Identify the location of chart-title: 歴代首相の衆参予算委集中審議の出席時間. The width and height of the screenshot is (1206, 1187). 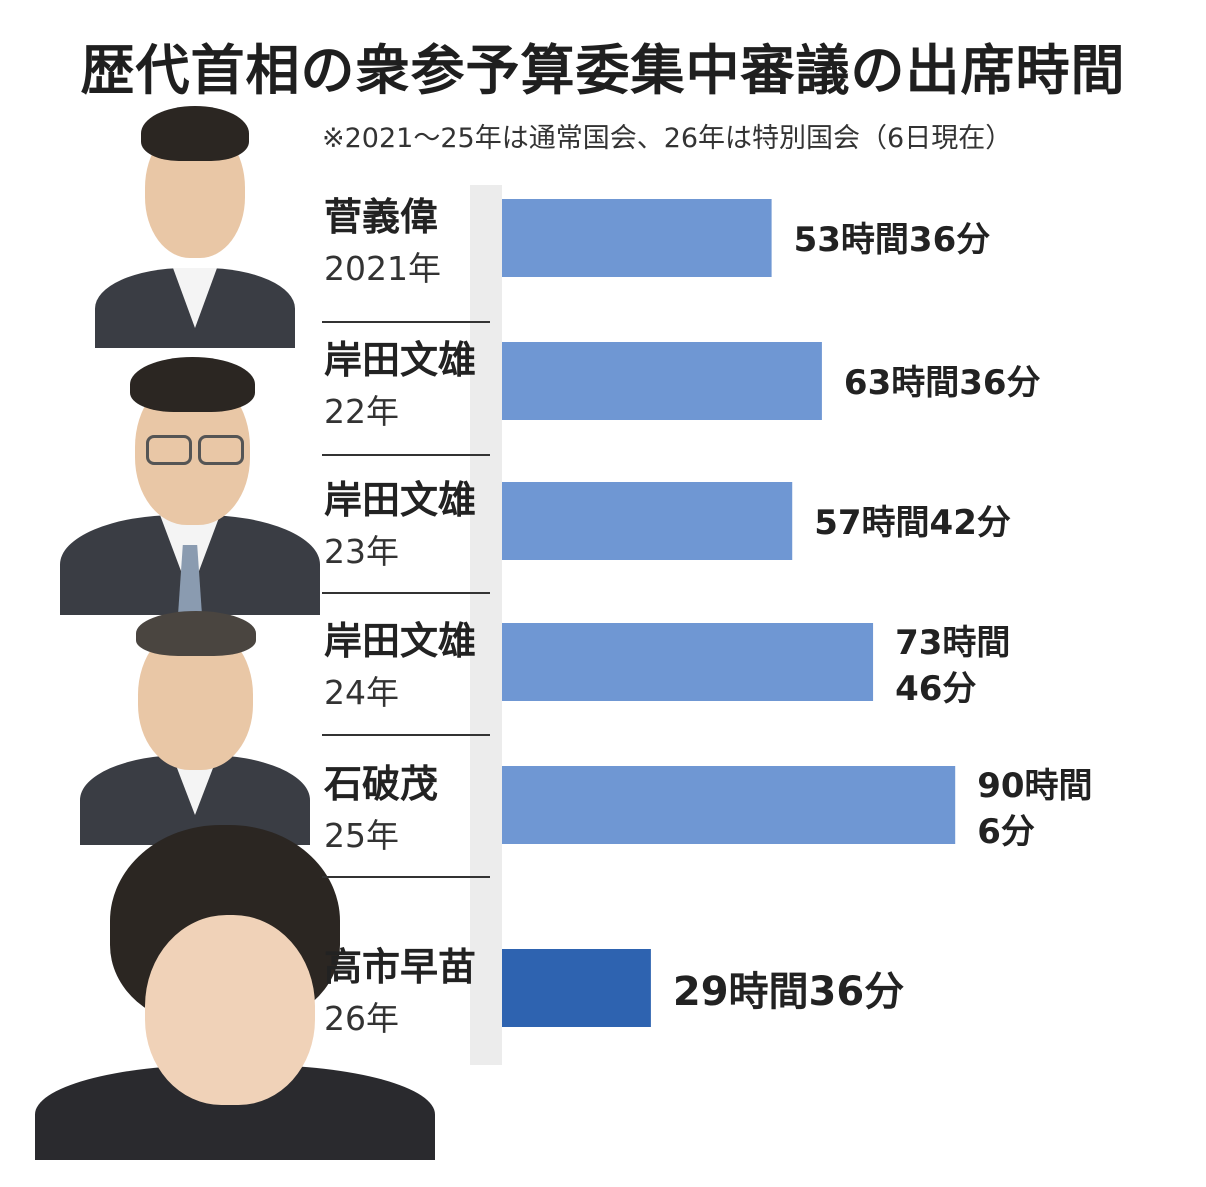
(603, 70).